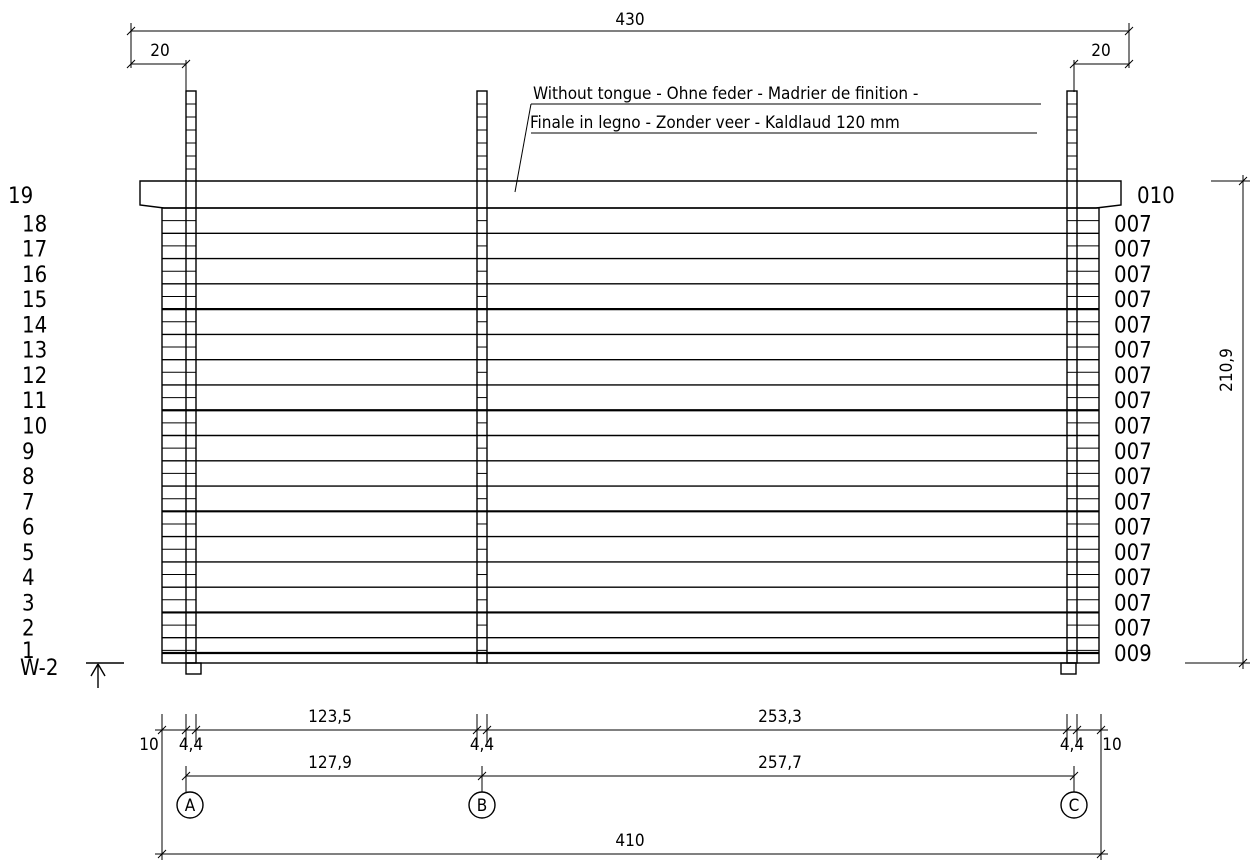 This screenshot has width=1260, height=863. What do you see at coordinates (34, 224) in the screenshot?
I see `row-number: 18` at bounding box center [34, 224].